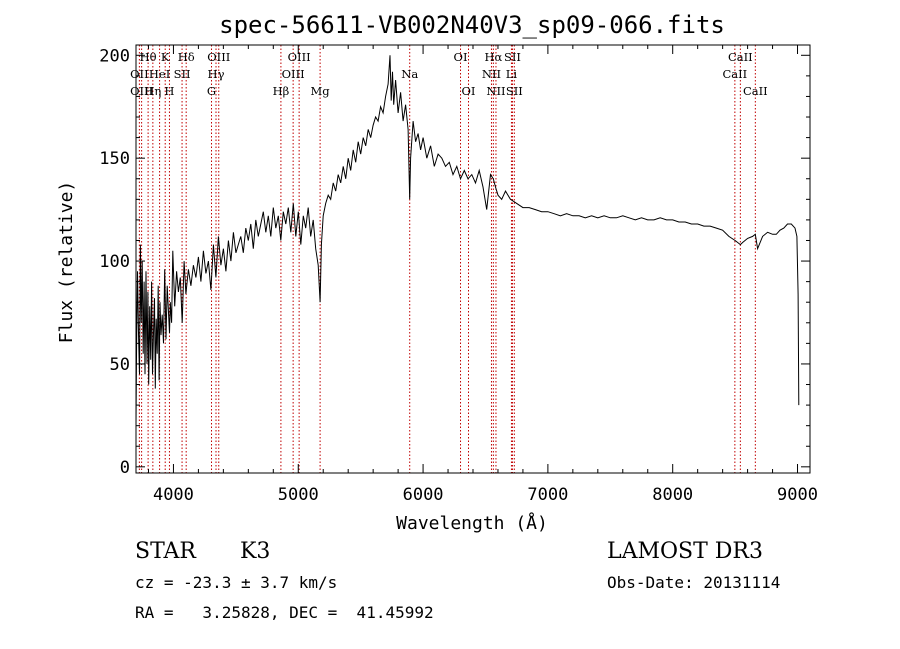 This screenshot has width=900, height=649. I want to click on line-label: Li, so click(512, 74).